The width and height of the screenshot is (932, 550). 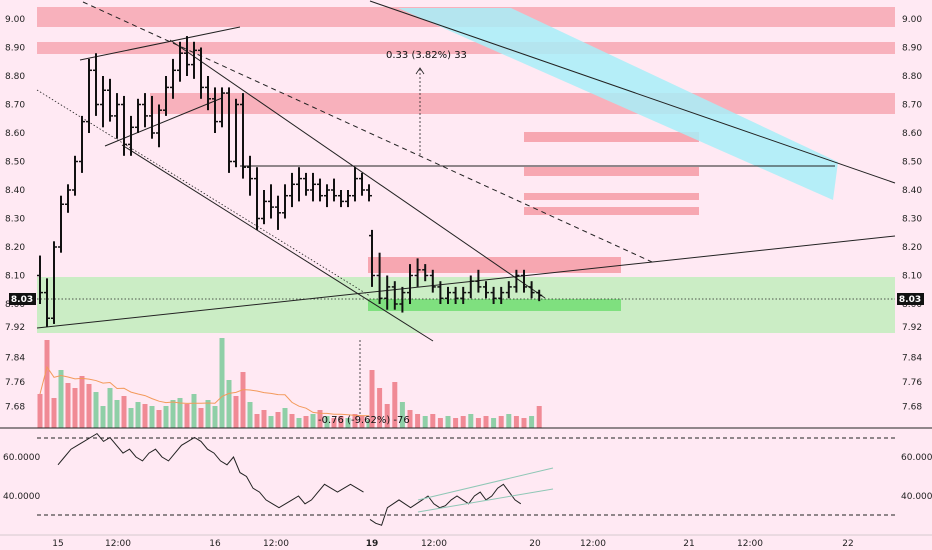 What do you see at coordinates (420, 71) in the screenshot?
I see `measure-up-arrow` at bounding box center [420, 71].